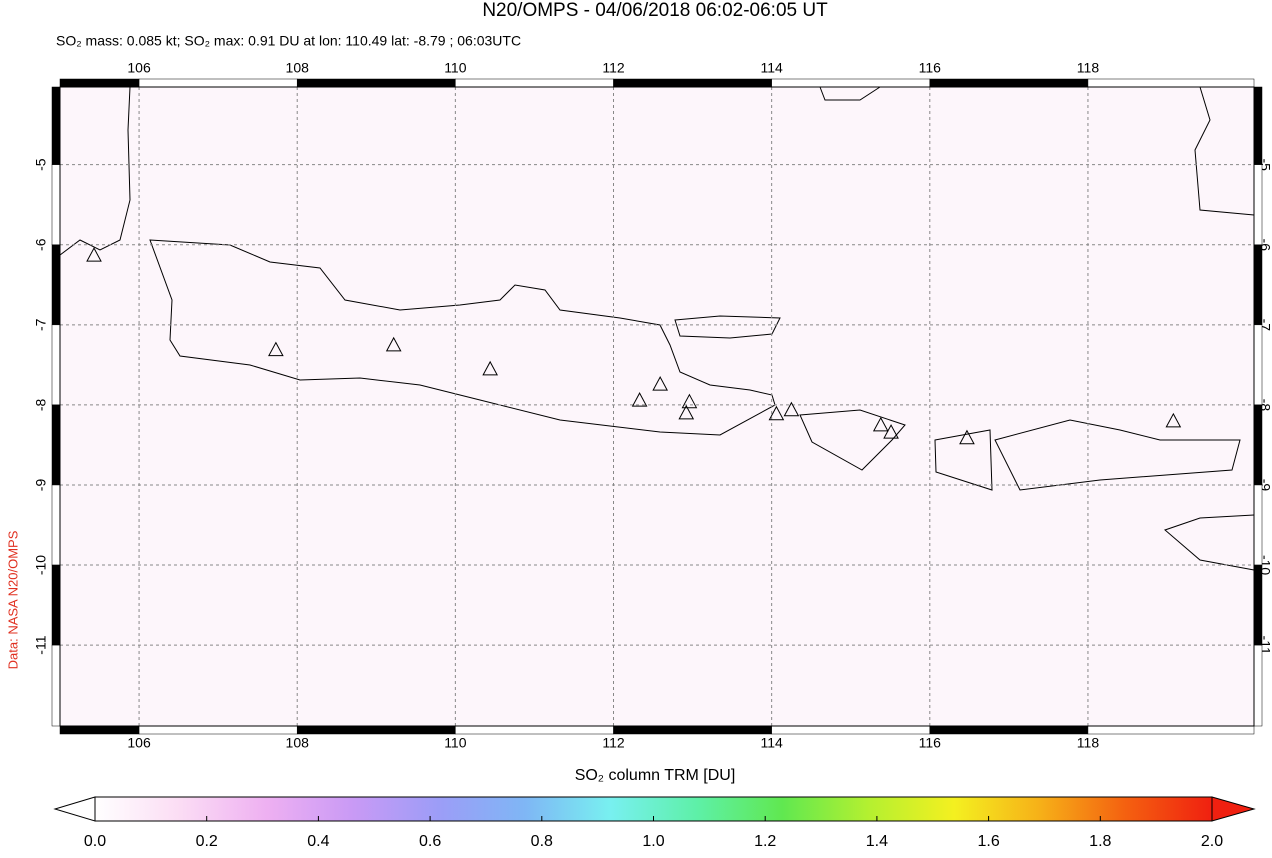 Image resolution: width=1272 pixels, height=858 pixels. Describe the element at coordinates (41, 404) in the screenshot. I see `lat-tick-label: -8` at that location.